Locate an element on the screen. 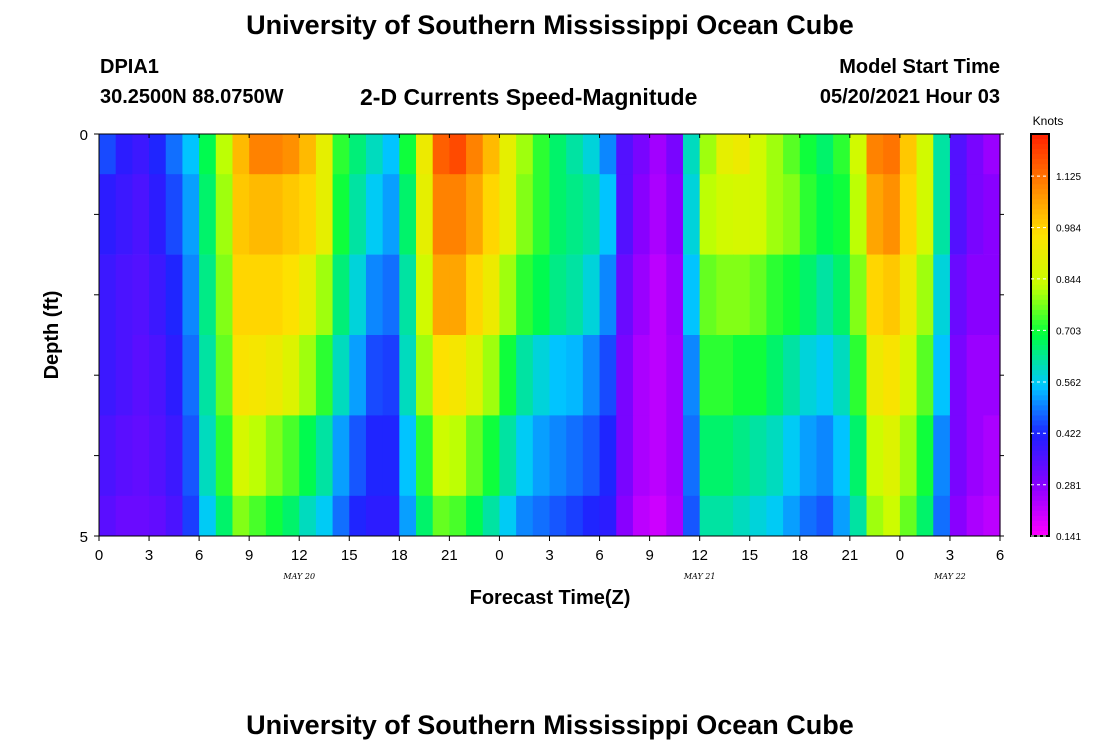 The height and width of the screenshot is (750, 1100). x-tick-label: 12 is located at coordinates (299, 555).